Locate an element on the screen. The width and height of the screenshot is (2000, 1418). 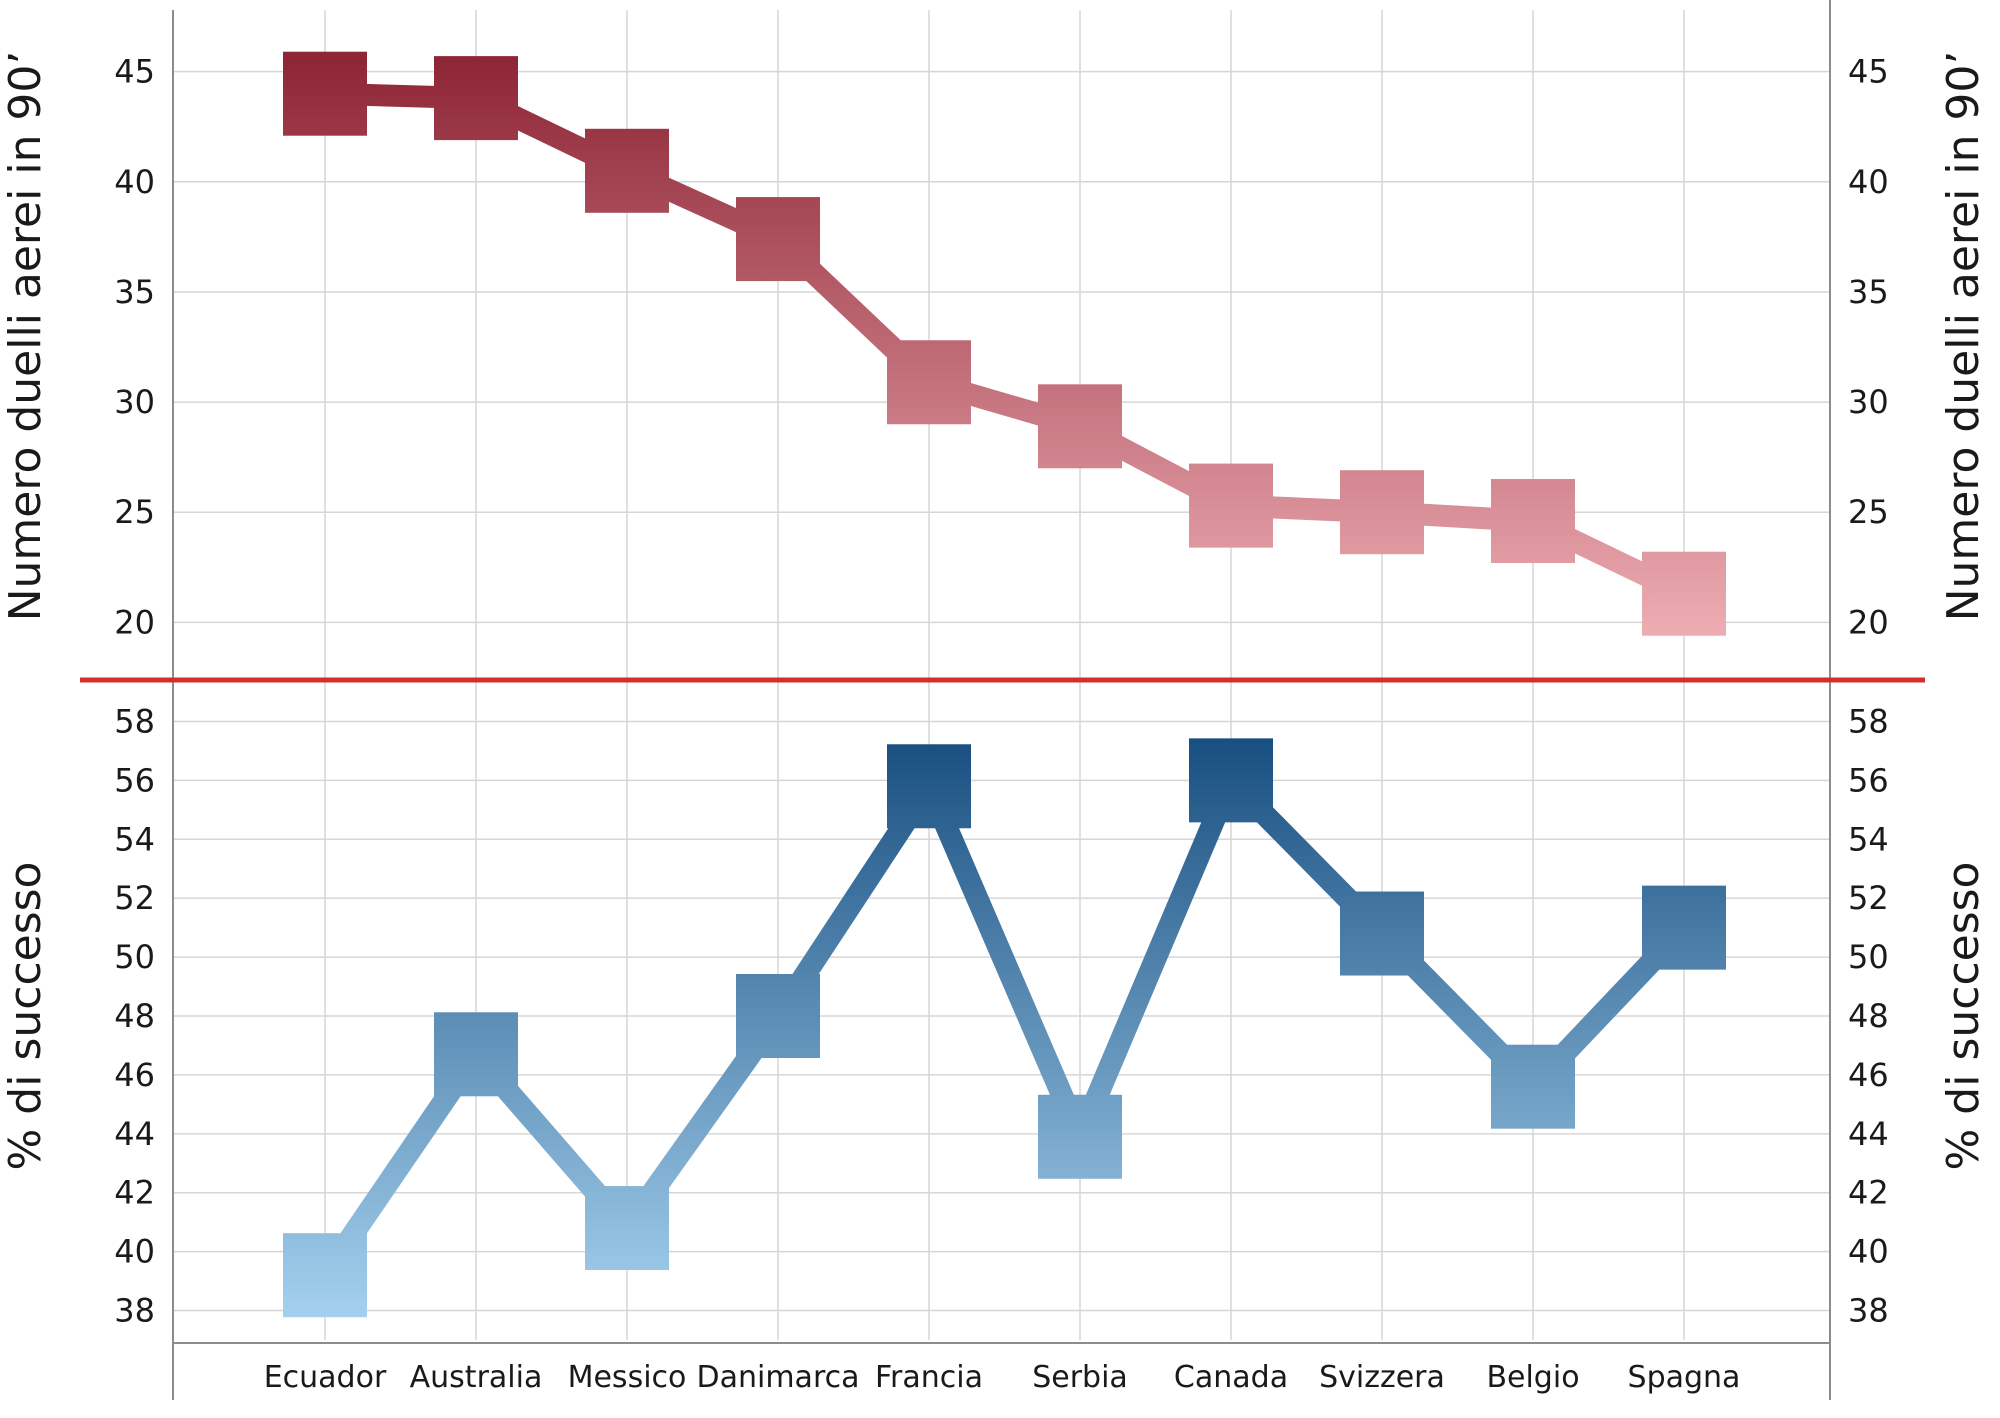
y-tick-label-left: 20 is located at coordinates (134, 622).